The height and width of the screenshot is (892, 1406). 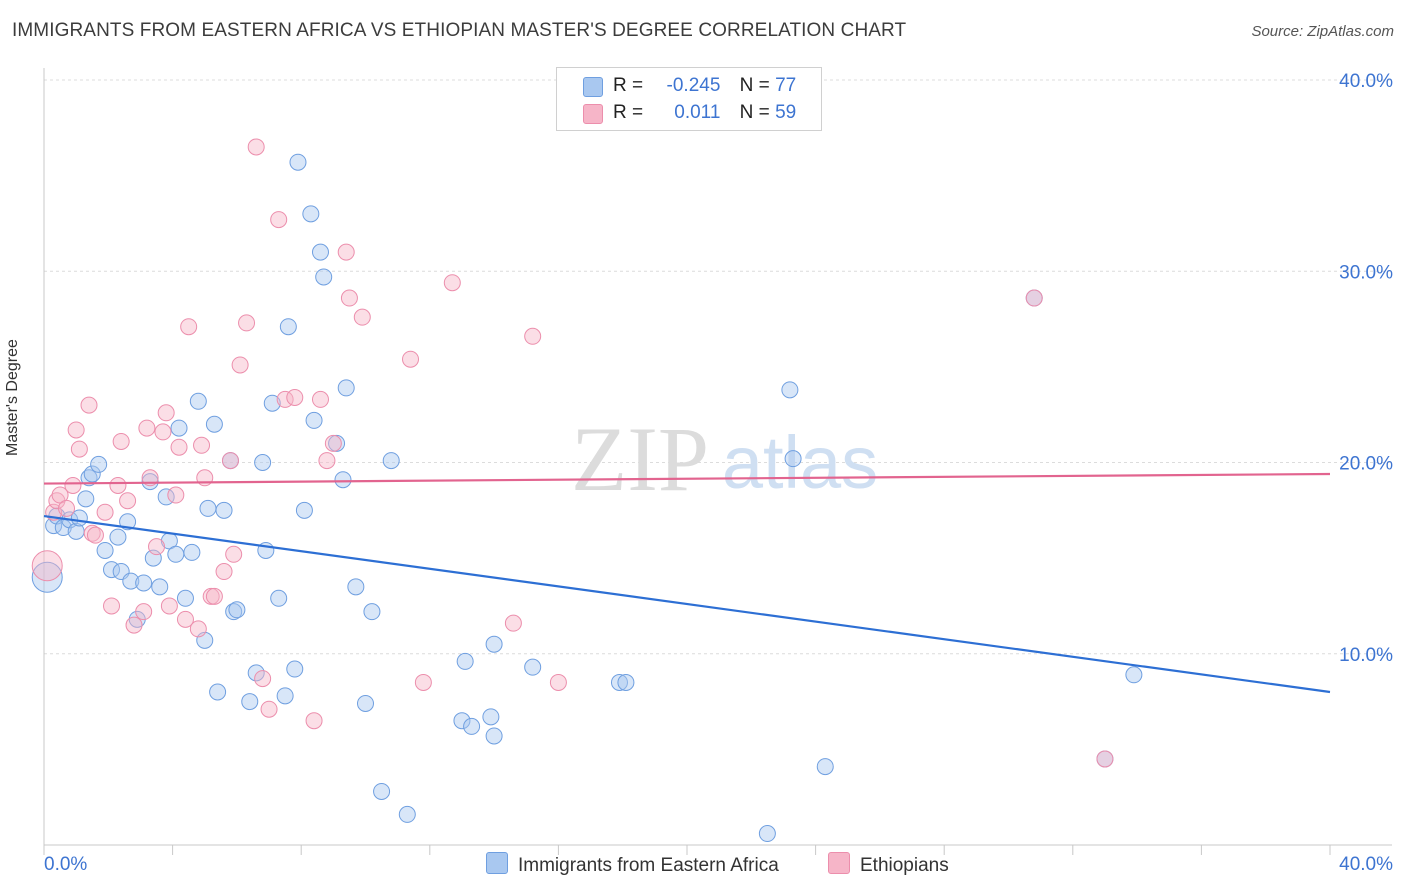 I want to click on blue-swatch-icon, so click(x=497, y=863).